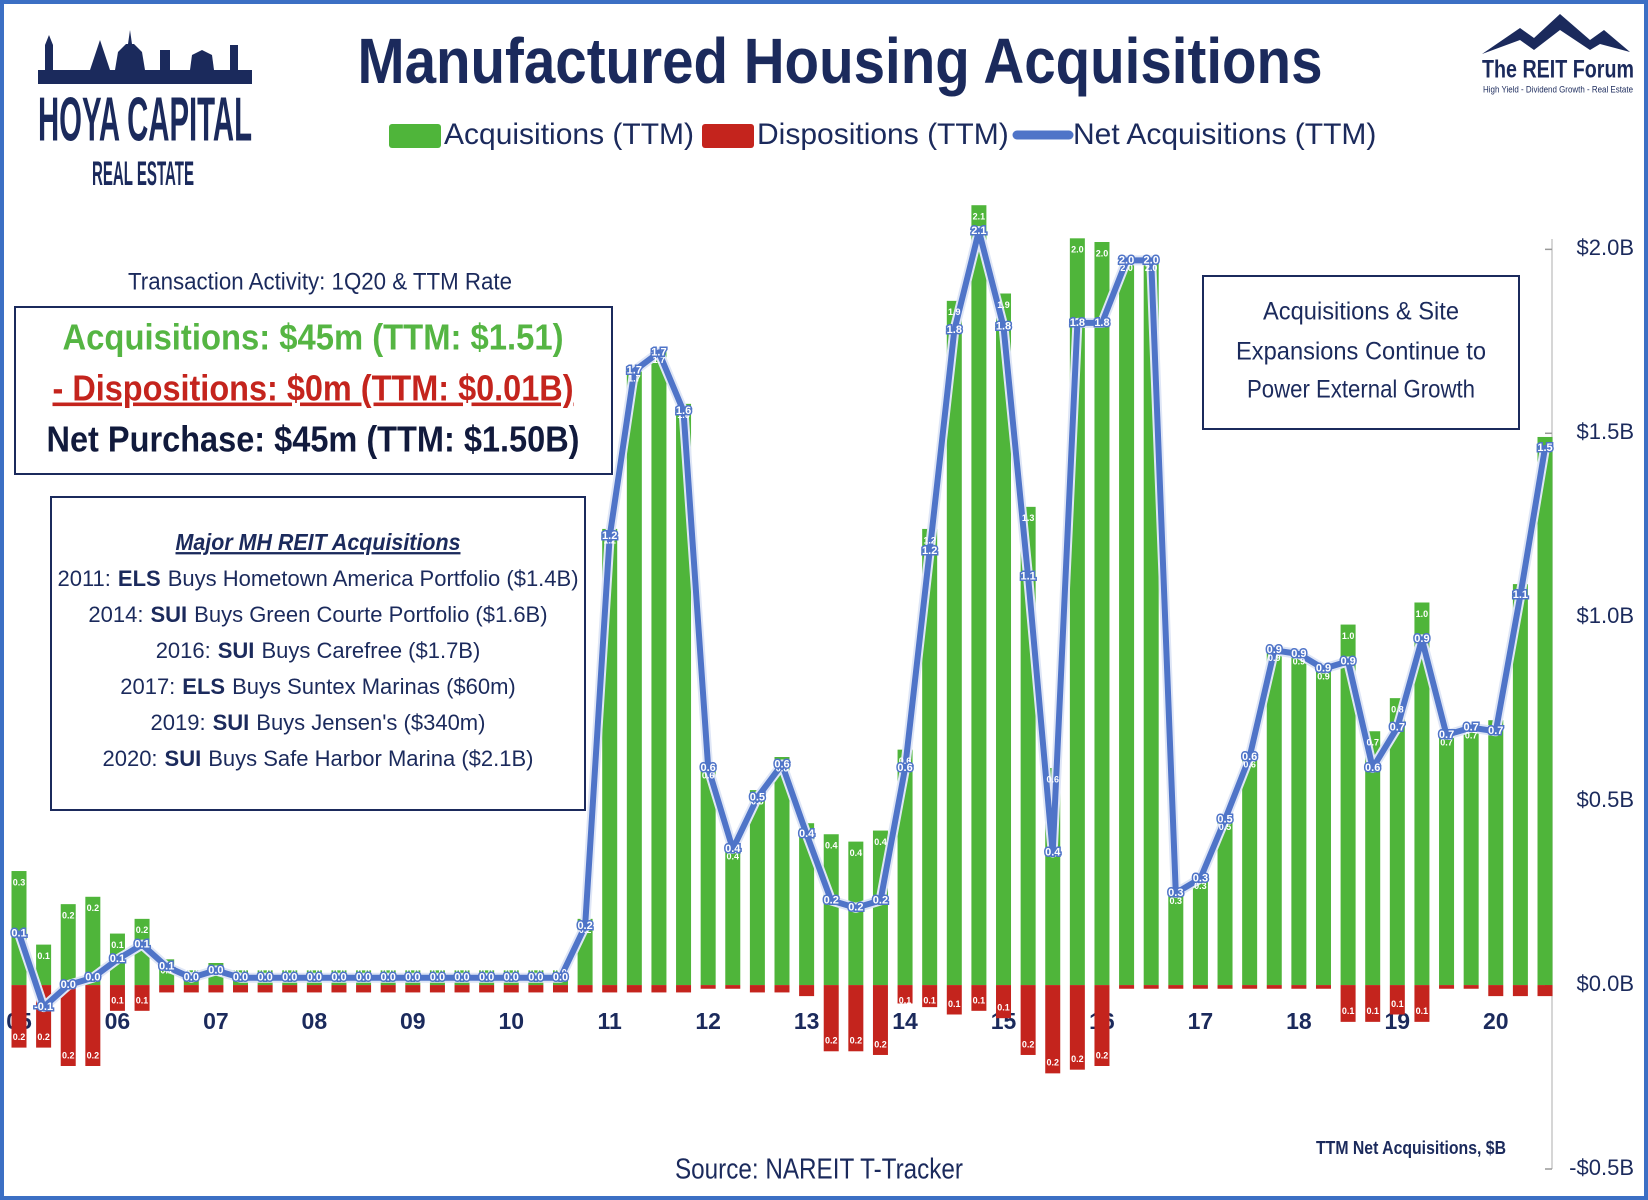 This screenshot has width=1648, height=1200. What do you see at coordinates (569, 134) in the screenshot?
I see `legend-label: Acquisitions (TTM)` at bounding box center [569, 134].